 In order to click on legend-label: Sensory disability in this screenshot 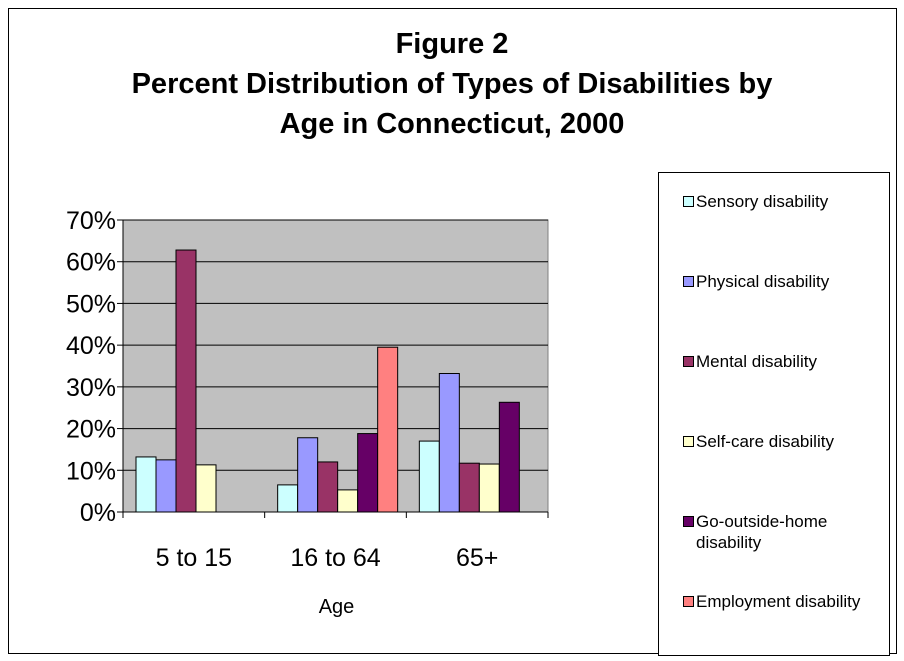, I will do `click(762, 201)`.